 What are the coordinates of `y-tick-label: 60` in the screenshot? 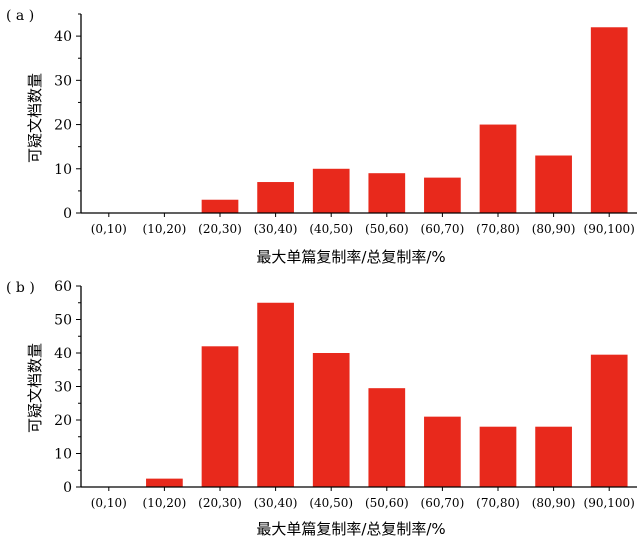 It's located at (63, 287).